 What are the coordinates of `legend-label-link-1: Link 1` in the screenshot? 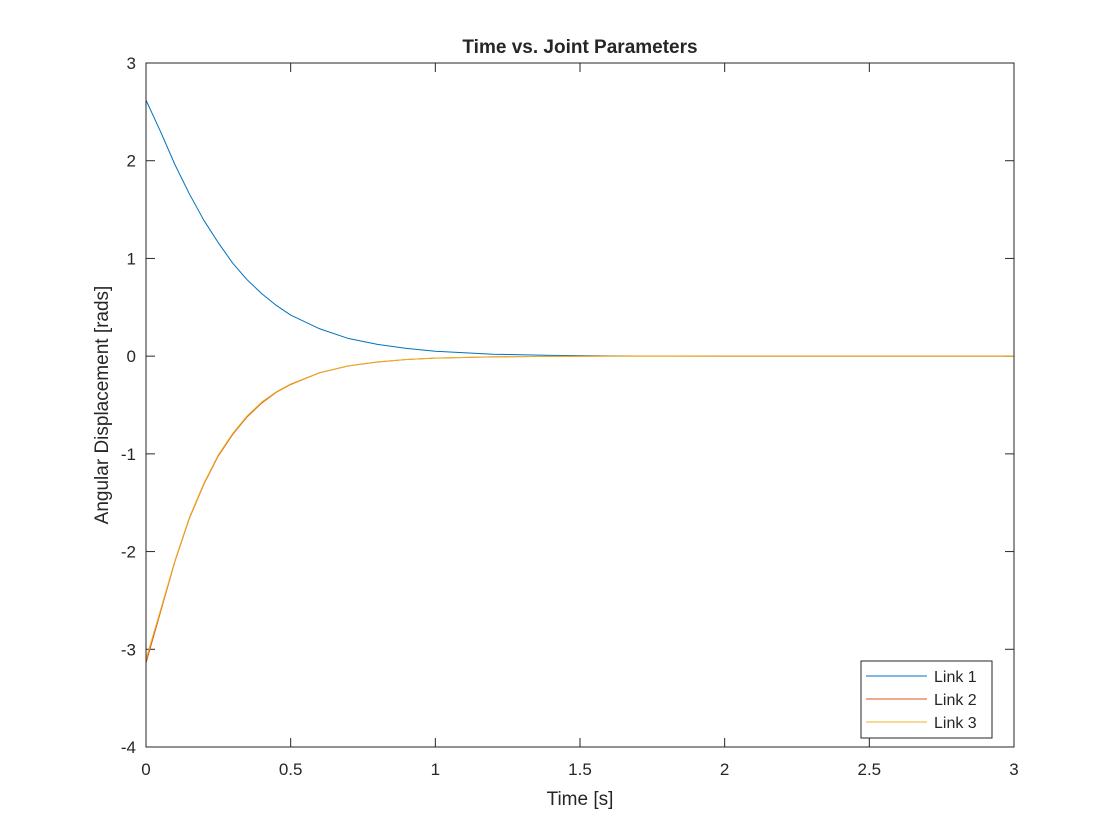 It's located at (955, 677).